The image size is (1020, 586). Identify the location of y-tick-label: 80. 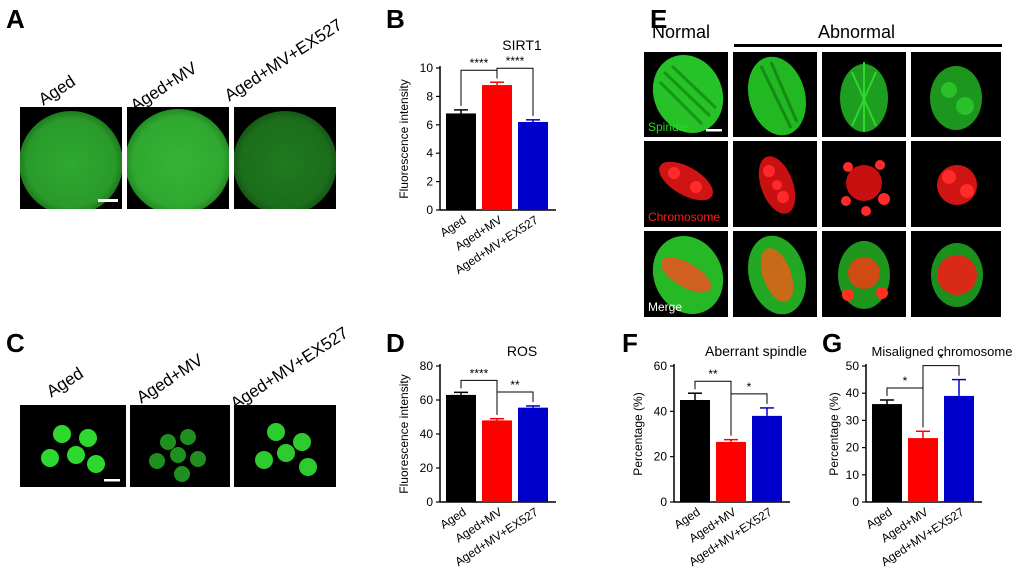
(427, 366).